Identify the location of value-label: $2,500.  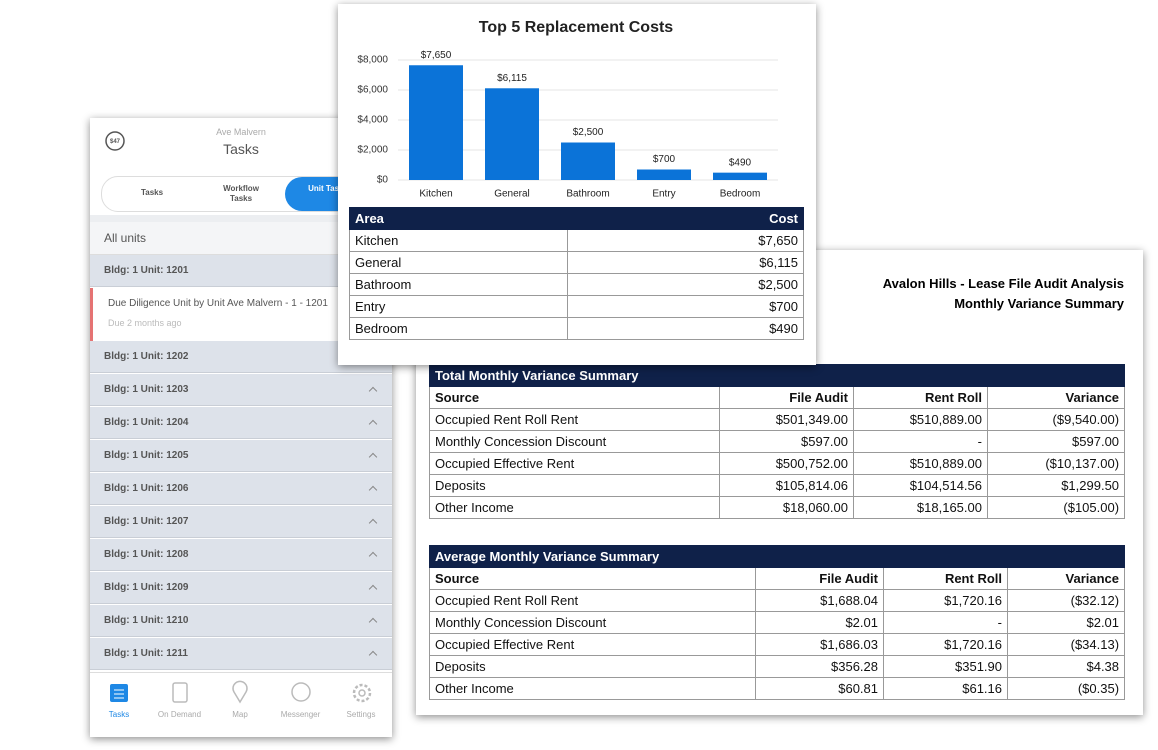
(588, 132).